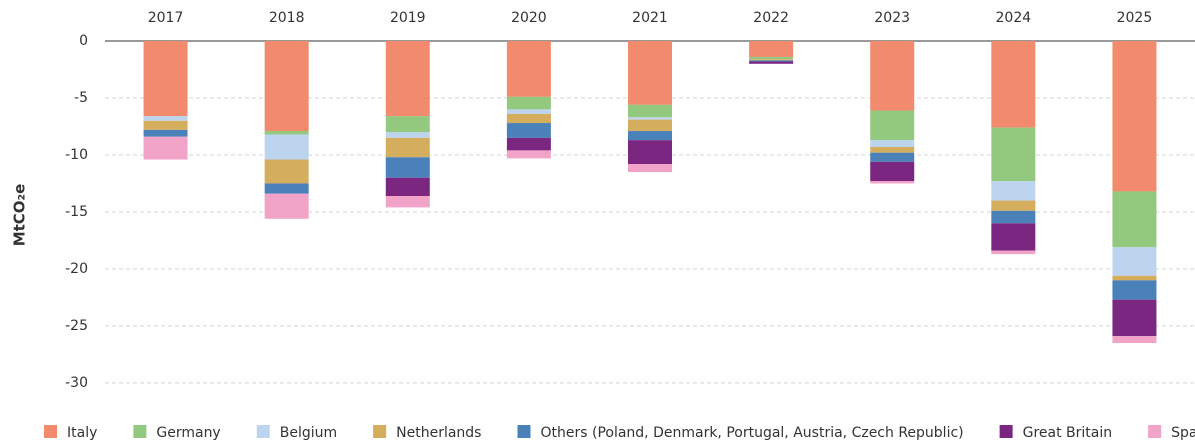 Image resolution: width=1195 pixels, height=441 pixels. What do you see at coordinates (529, 18) in the screenshot?
I see `x-tick-label: 2020` at bounding box center [529, 18].